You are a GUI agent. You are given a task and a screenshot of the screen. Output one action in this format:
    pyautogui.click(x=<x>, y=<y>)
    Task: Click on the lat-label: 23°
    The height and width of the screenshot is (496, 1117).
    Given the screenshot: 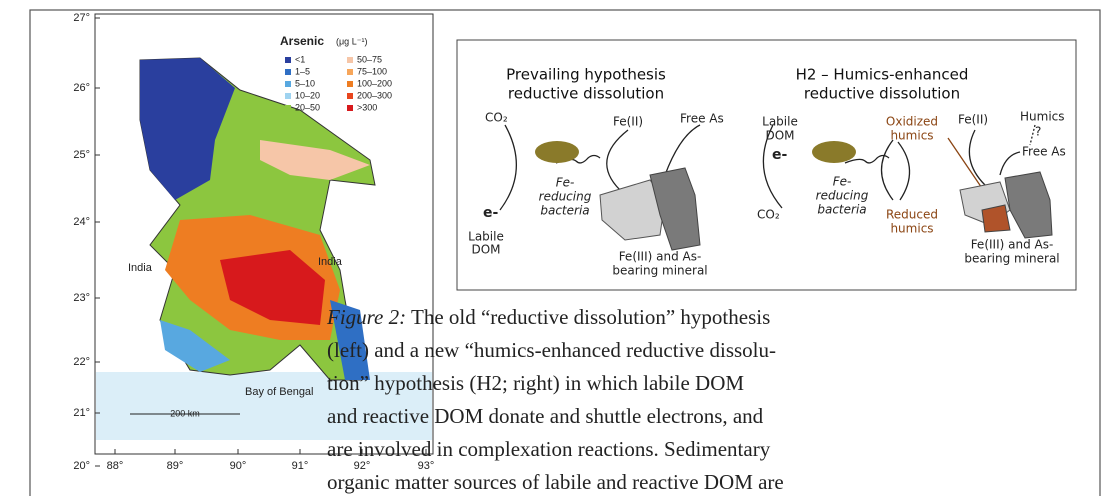 What is the action you would take?
    pyautogui.click(x=81, y=298)
    